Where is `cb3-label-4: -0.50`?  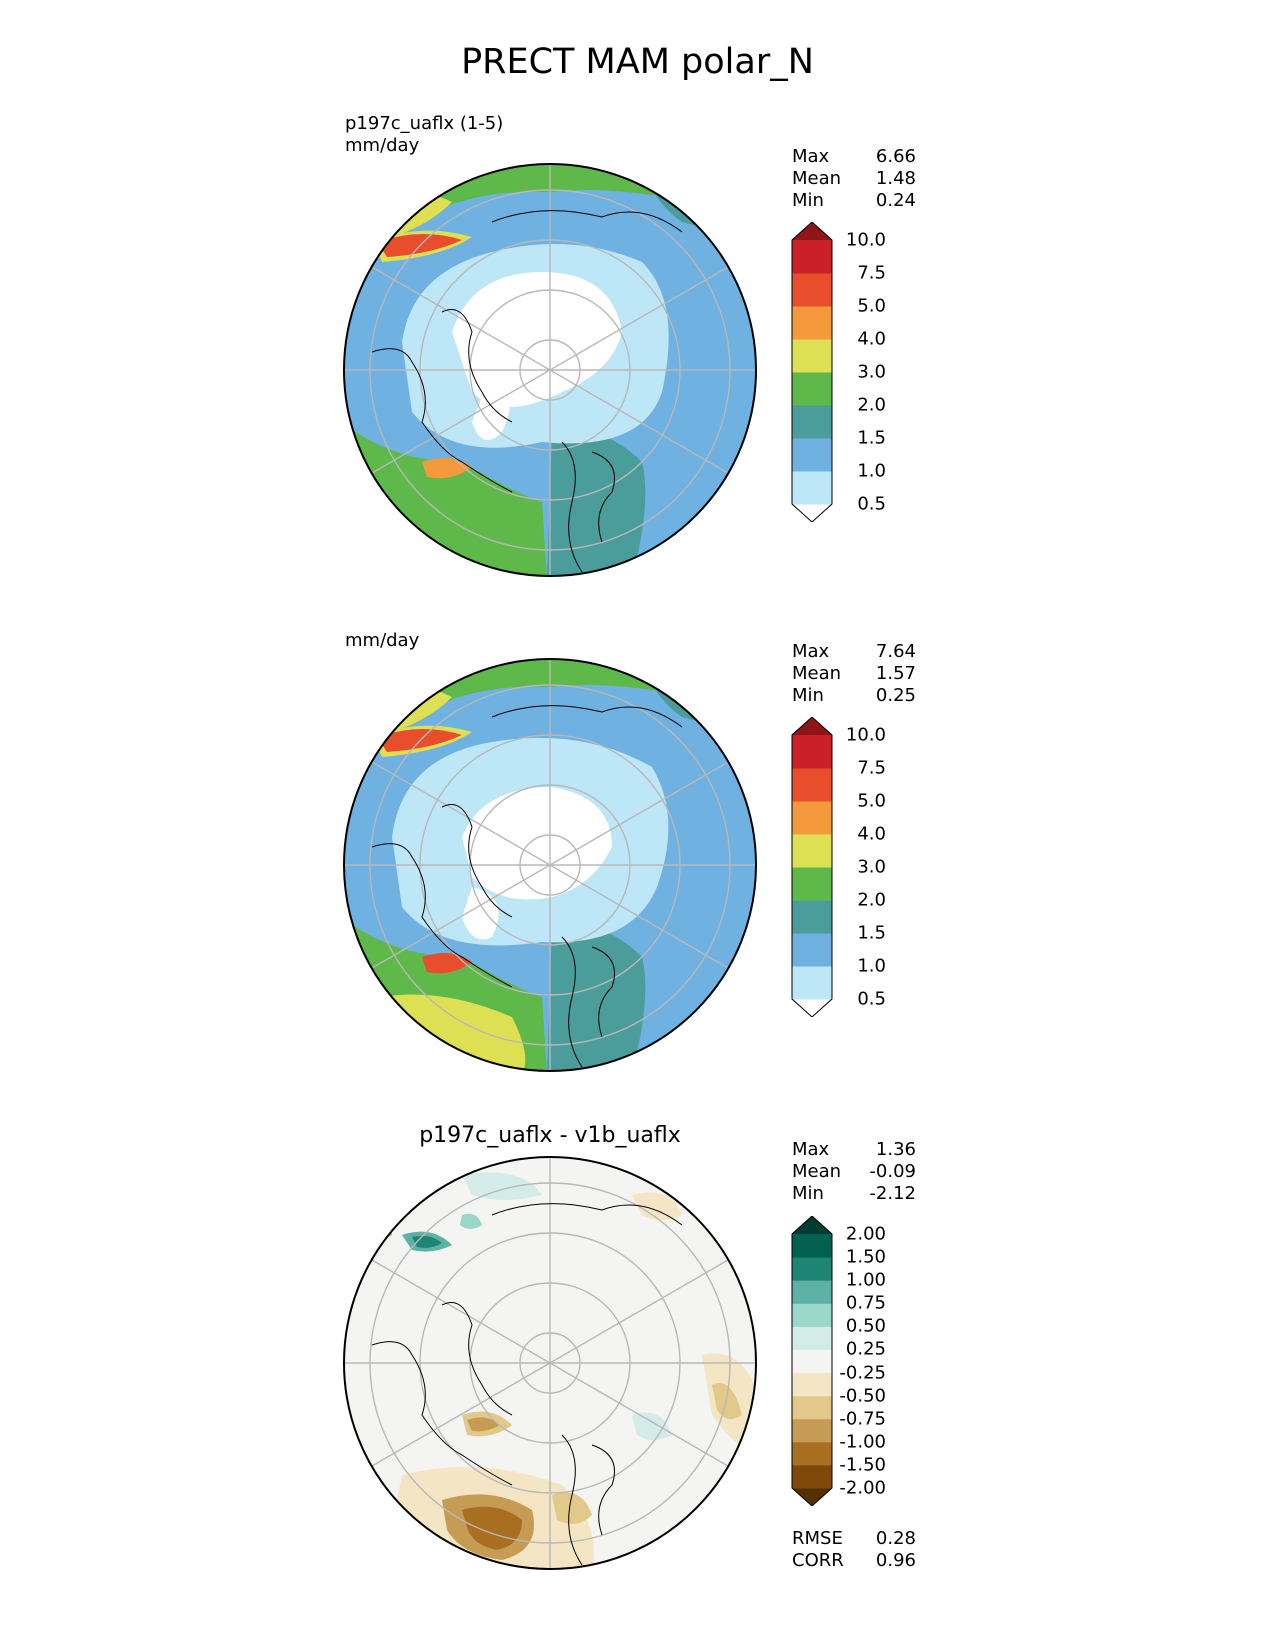
cb3-label-4: -0.50 is located at coordinates (862, 1396).